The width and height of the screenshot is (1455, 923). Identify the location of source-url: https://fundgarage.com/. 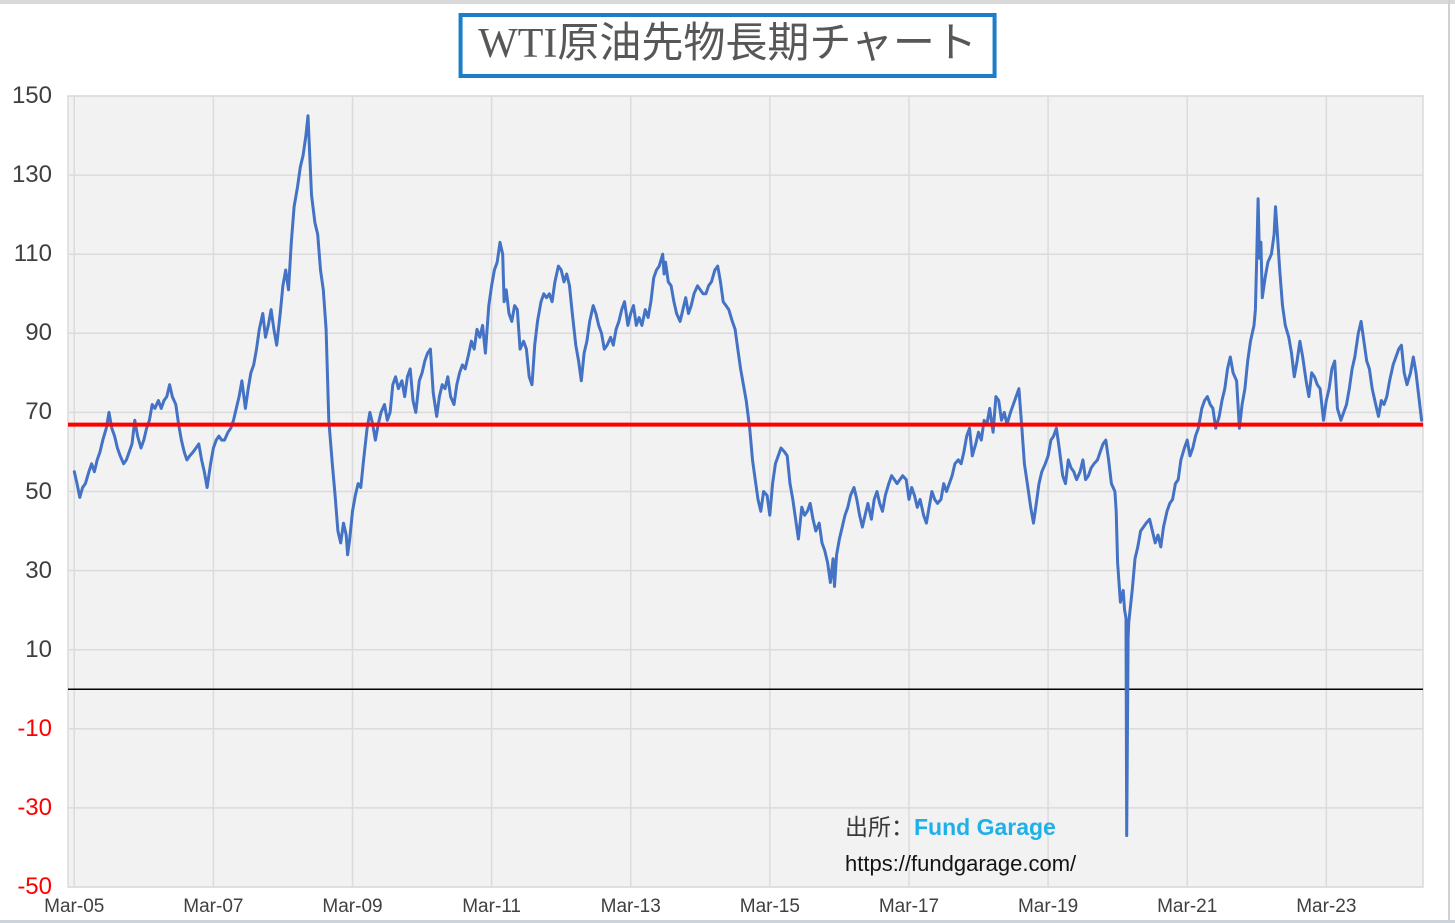
(961, 863).